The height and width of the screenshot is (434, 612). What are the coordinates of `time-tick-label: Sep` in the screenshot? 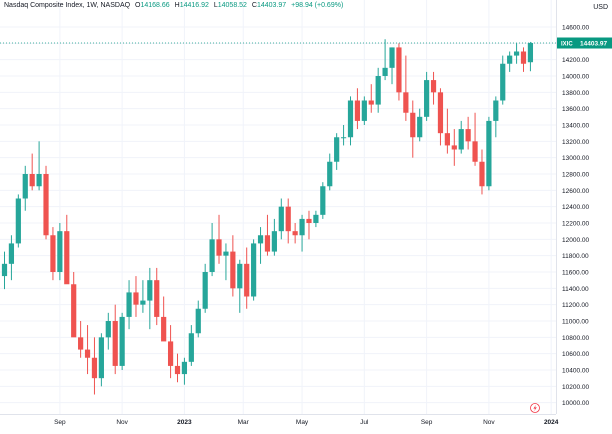 It's located at (427, 422).